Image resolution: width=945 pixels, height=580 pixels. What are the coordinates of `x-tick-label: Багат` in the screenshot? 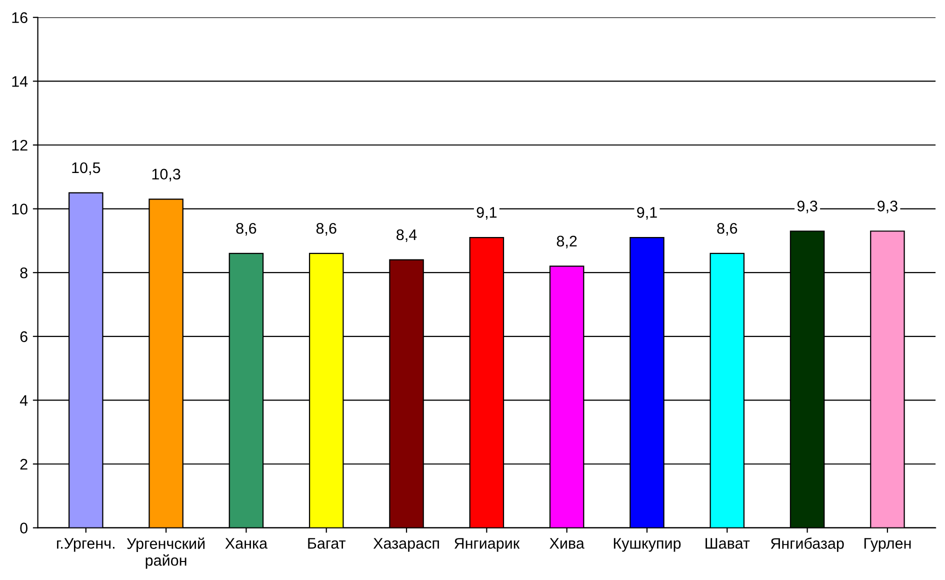 It's located at (327, 543).